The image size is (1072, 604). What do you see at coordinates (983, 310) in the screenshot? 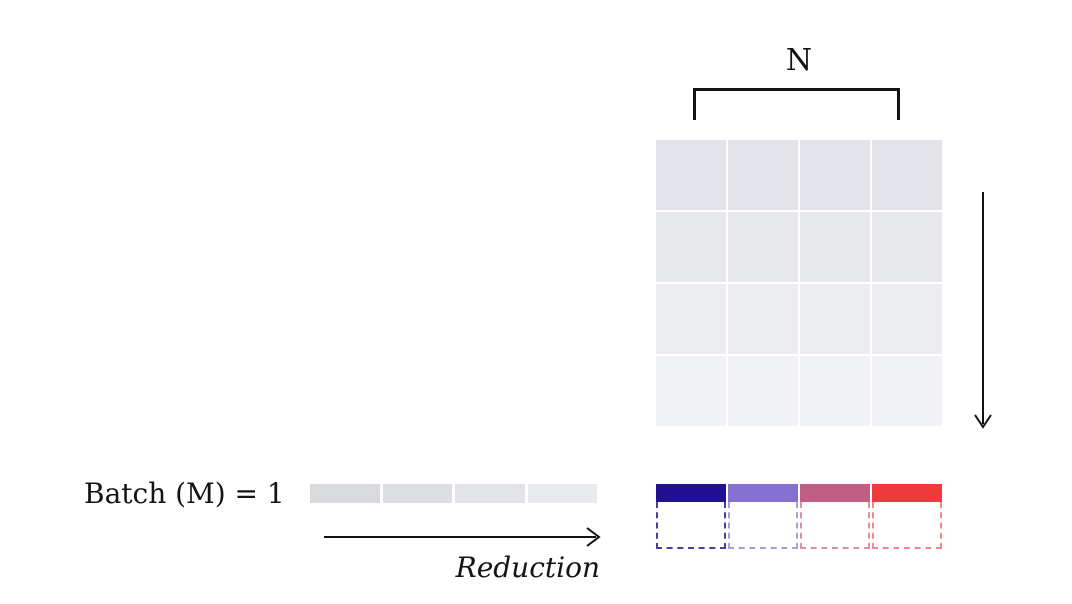
I see `down-arrow-icon` at bounding box center [983, 310].